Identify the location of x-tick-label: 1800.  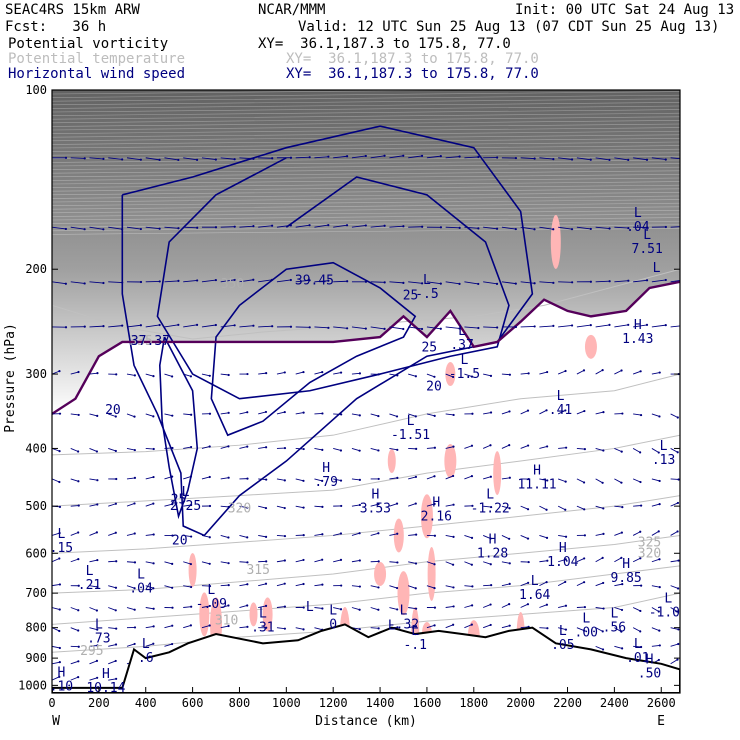
(473, 703).